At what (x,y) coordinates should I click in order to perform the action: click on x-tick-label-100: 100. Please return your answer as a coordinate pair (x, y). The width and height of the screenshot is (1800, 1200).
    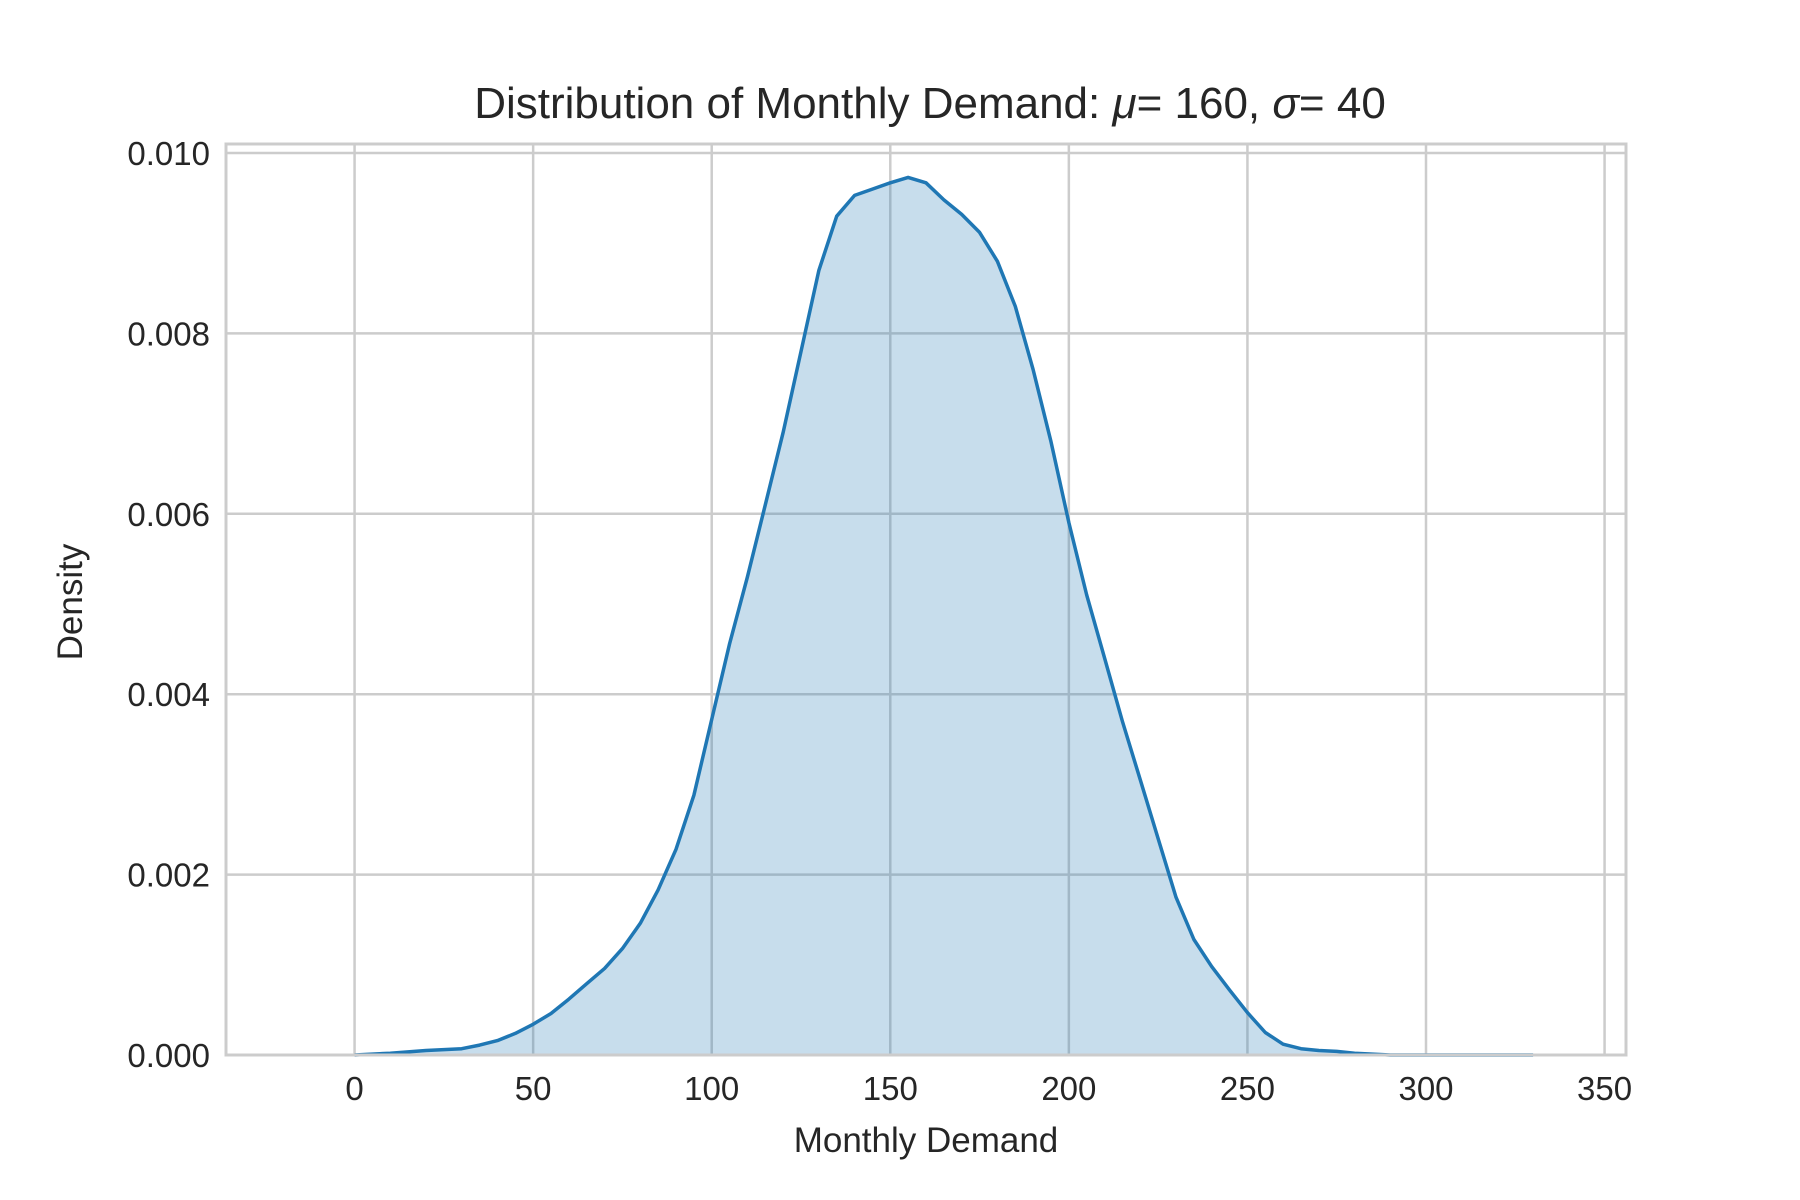
    Looking at the image, I should click on (711, 1088).